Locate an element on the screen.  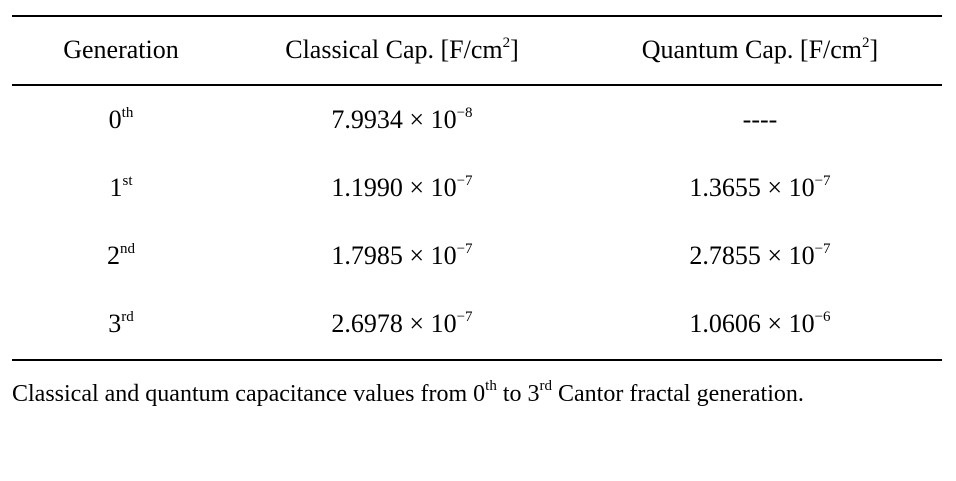
text: 1.3655 × 10 is located at coordinates (752, 187).